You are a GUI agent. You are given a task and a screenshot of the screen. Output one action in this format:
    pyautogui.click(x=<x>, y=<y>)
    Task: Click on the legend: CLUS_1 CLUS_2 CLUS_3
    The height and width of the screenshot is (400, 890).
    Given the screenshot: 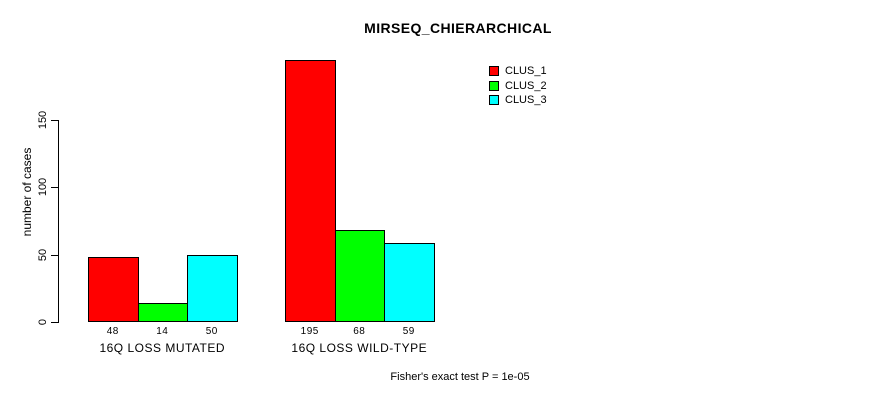 What is the action you would take?
    pyautogui.click(x=518, y=86)
    